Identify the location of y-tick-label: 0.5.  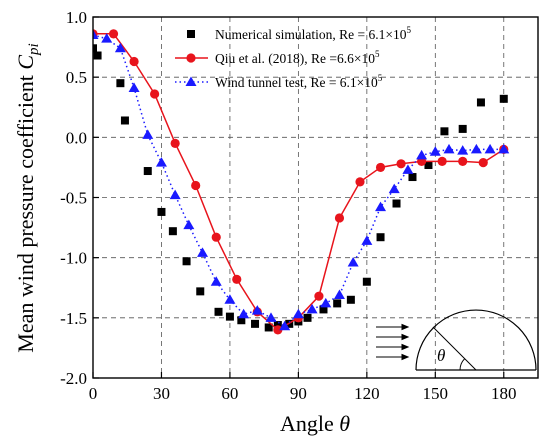
(76, 77).